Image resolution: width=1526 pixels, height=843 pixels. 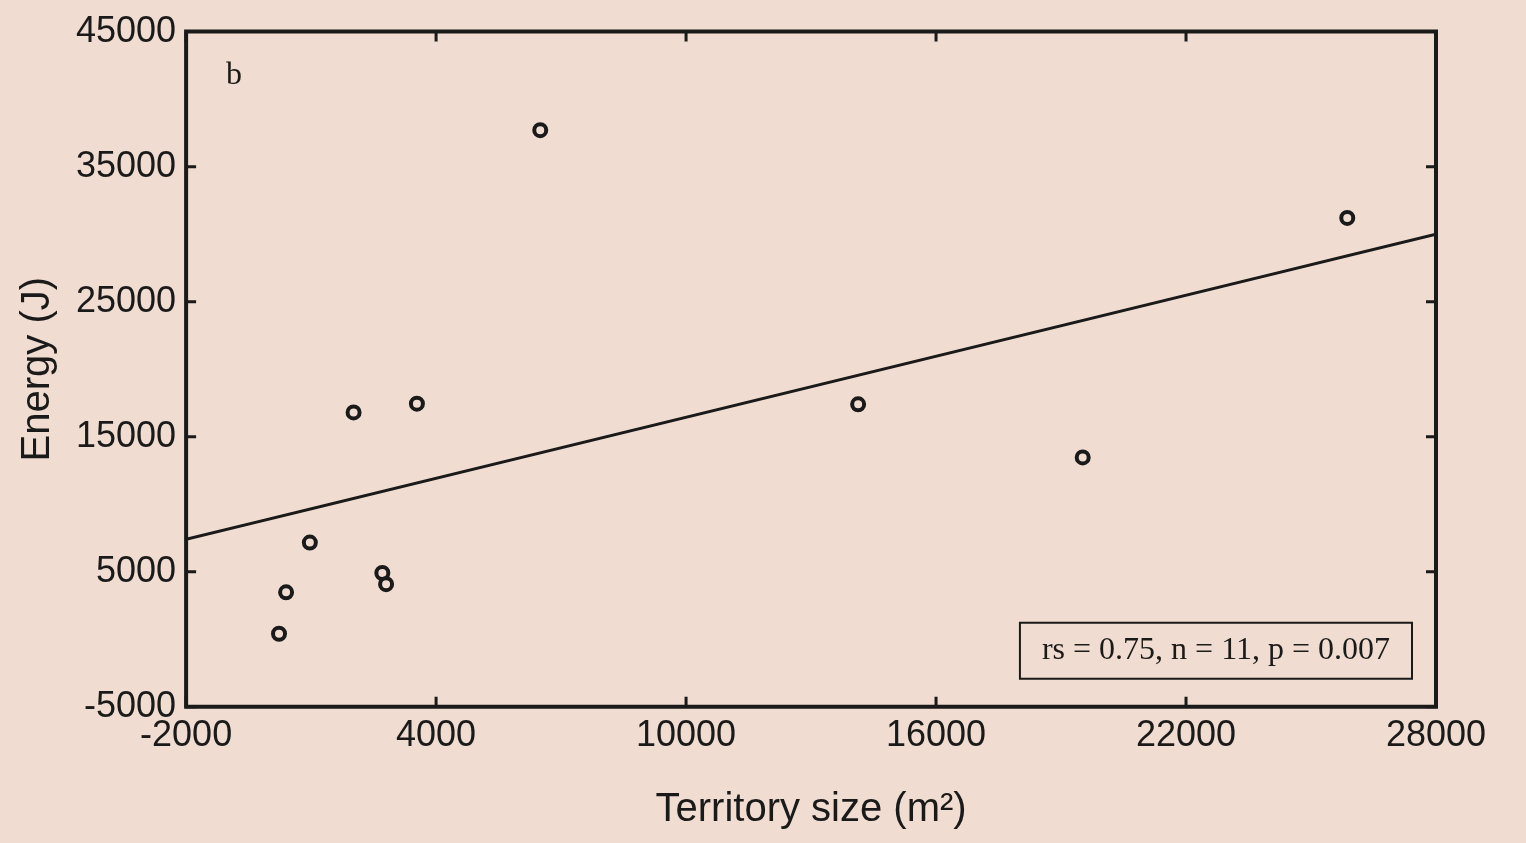 What do you see at coordinates (126, 164) in the screenshot?
I see `y-tick-label: 35000` at bounding box center [126, 164].